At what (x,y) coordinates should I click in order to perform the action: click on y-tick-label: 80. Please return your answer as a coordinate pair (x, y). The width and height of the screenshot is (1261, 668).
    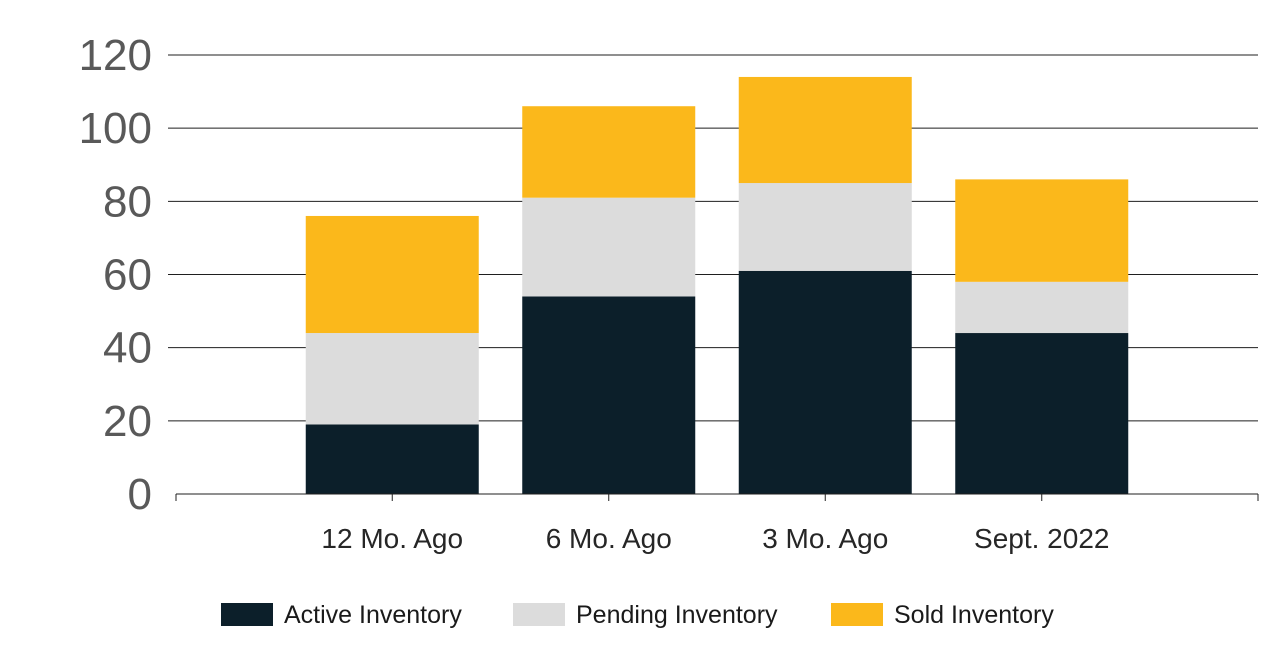
    Looking at the image, I should click on (127, 201).